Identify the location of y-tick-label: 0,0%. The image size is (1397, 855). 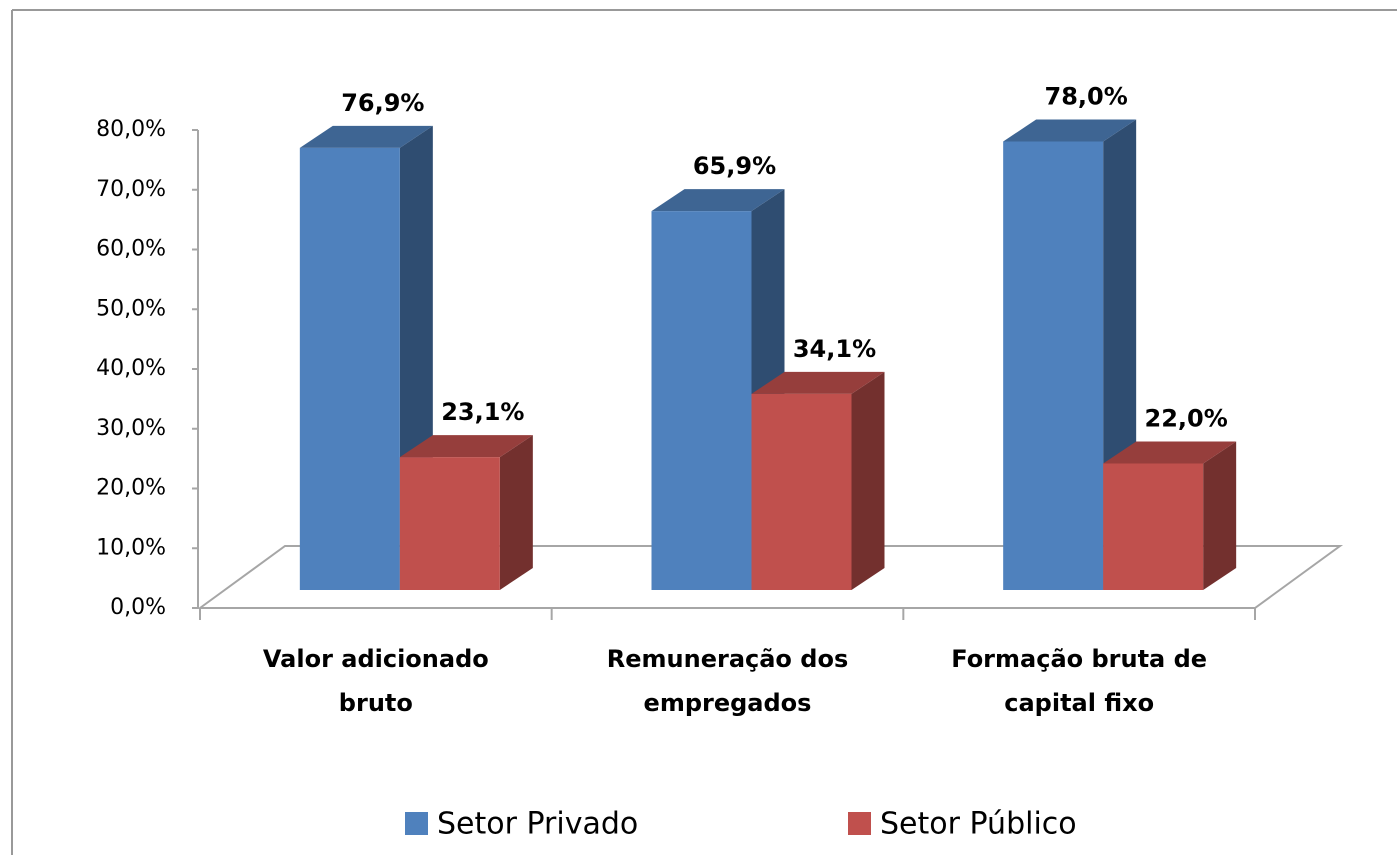
(138, 607).